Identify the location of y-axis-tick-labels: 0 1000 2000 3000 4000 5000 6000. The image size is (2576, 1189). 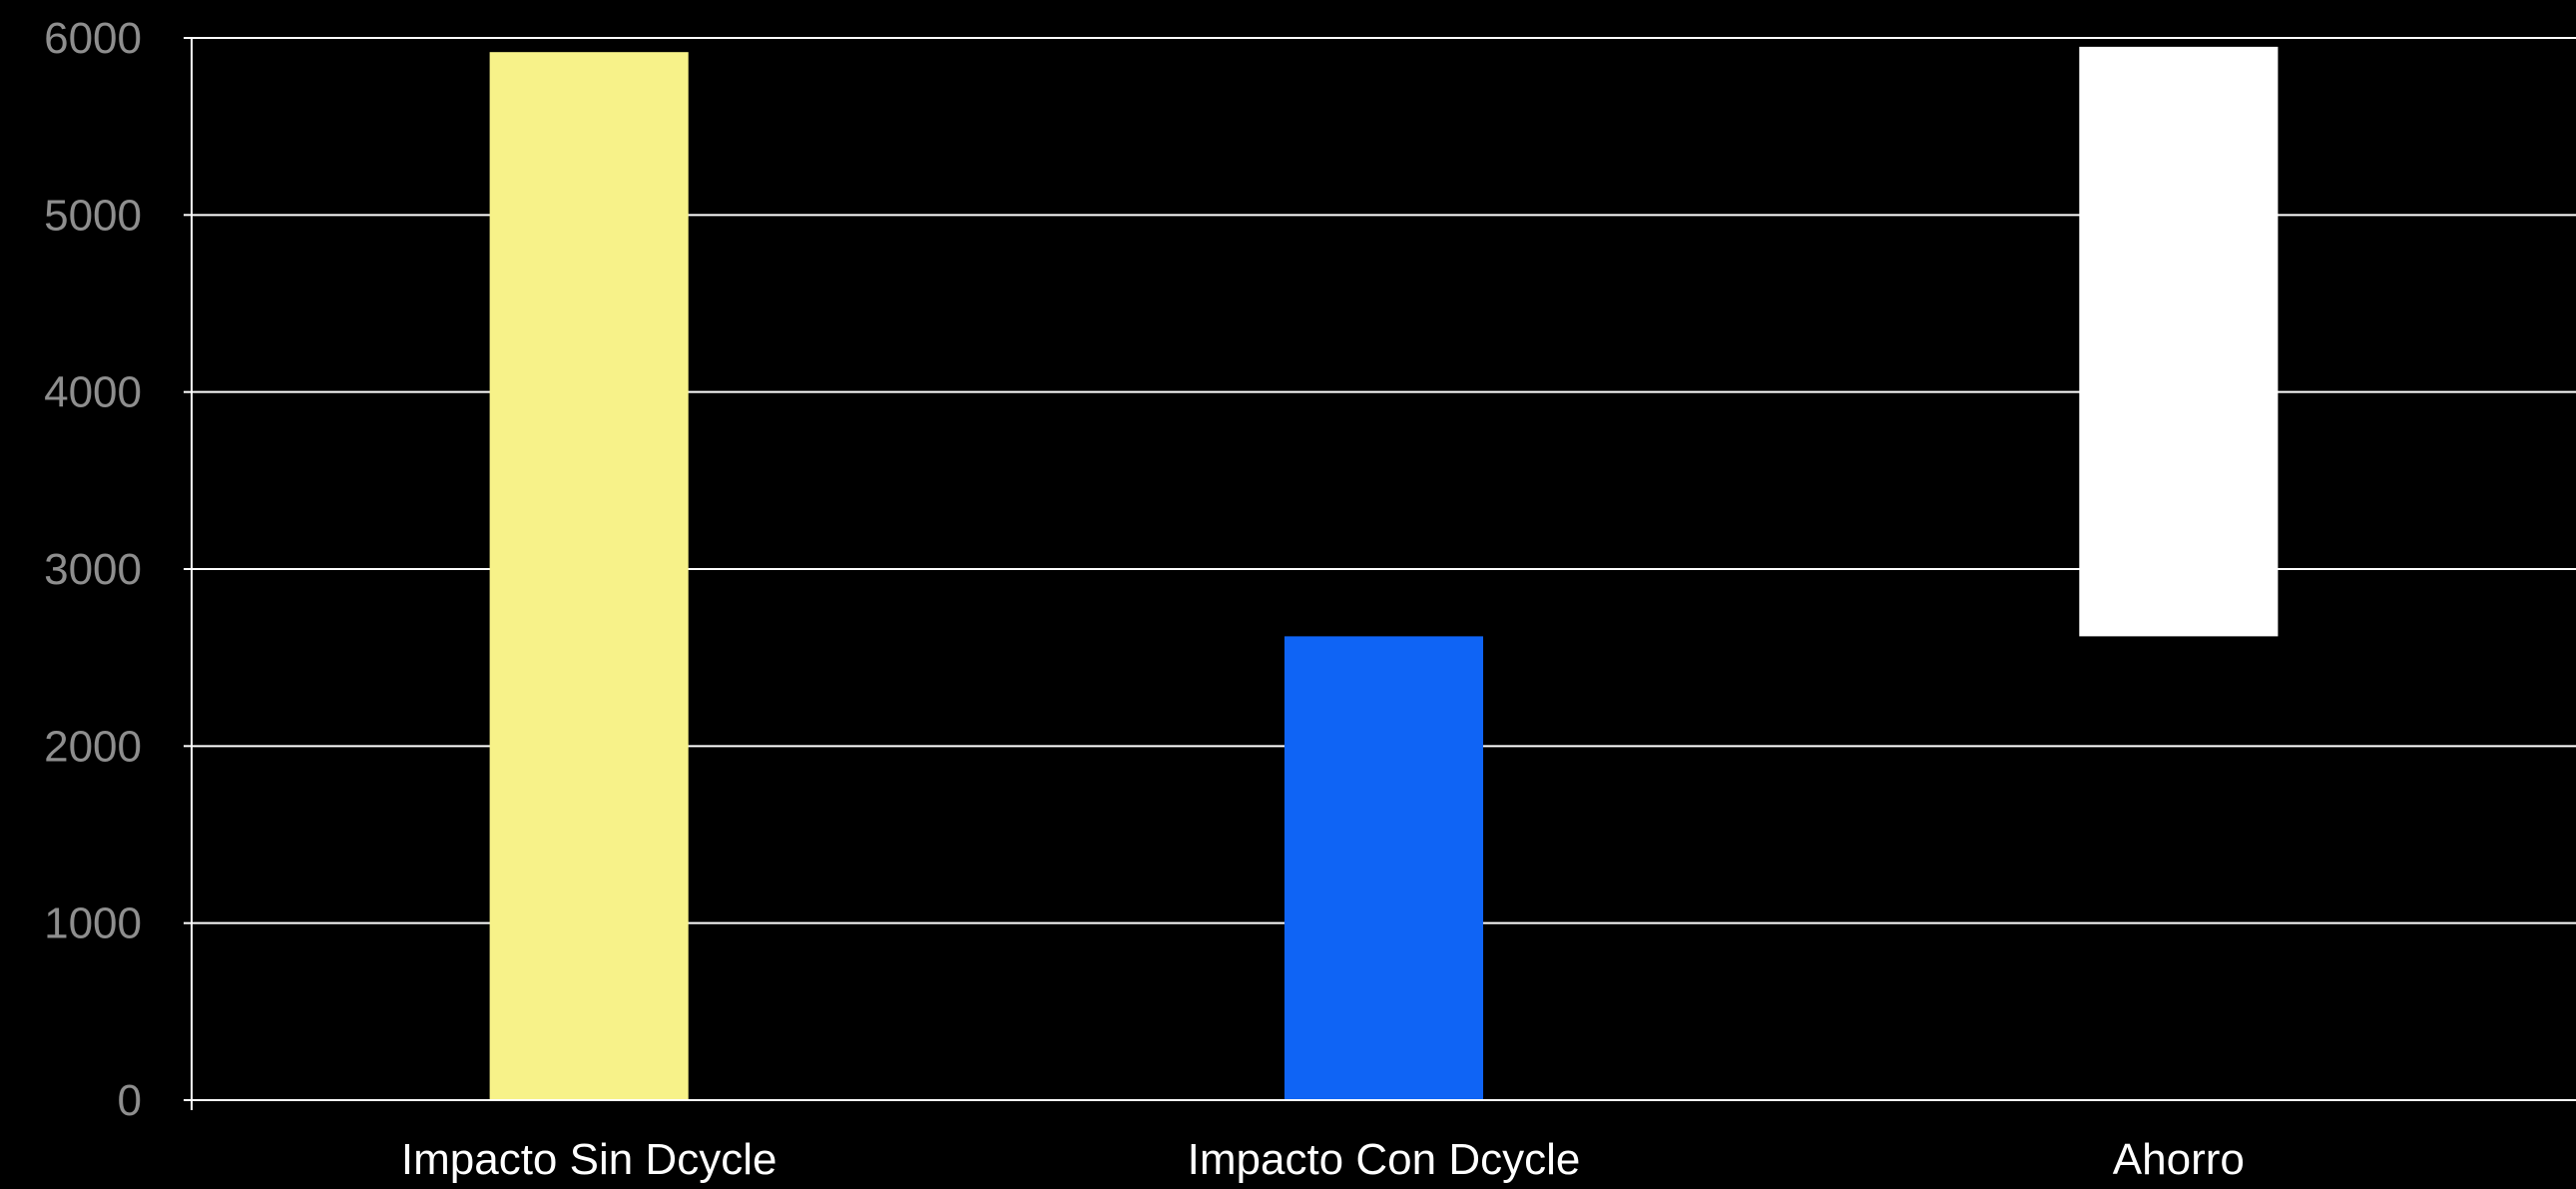
(93, 569).